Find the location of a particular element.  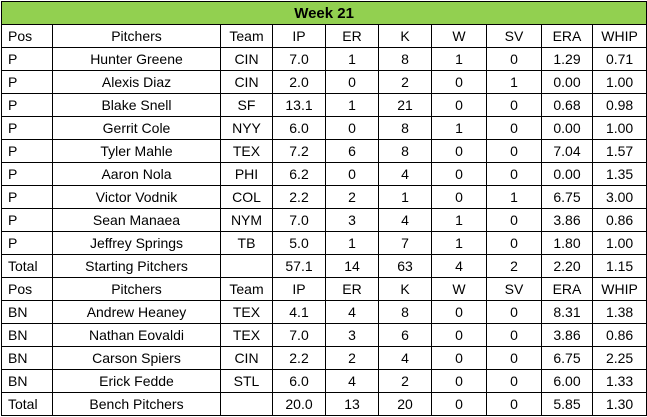

cell-team: SF is located at coordinates (246, 105).